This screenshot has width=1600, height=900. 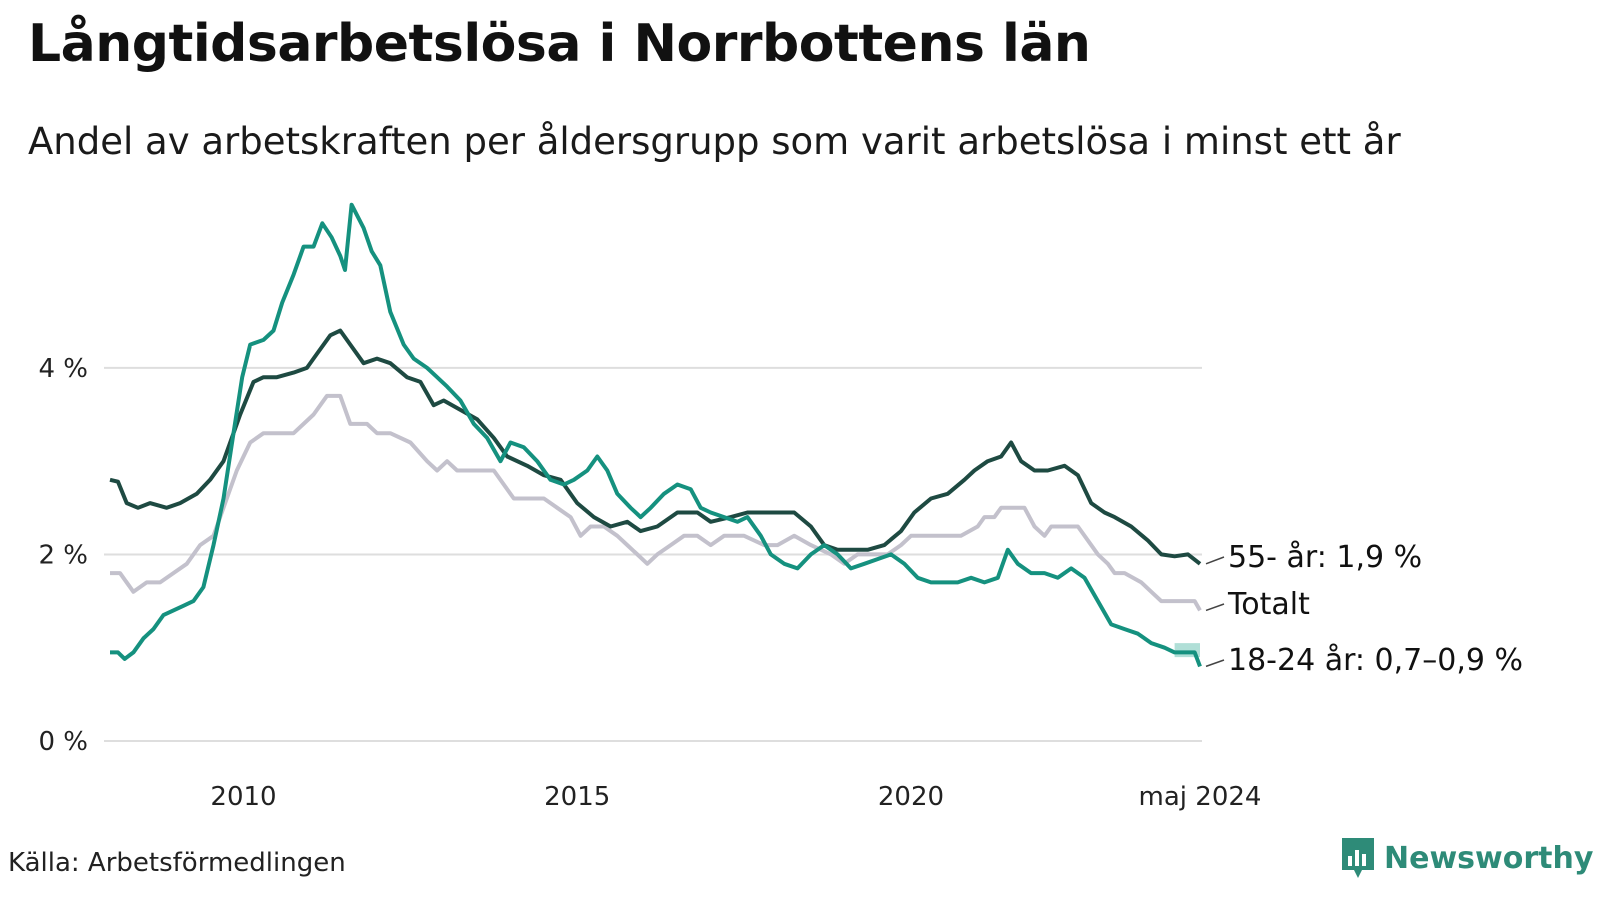 What do you see at coordinates (735, 797) in the screenshot?
I see `x-axis-ticks: 2010 2015 2020 maj 2024` at bounding box center [735, 797].